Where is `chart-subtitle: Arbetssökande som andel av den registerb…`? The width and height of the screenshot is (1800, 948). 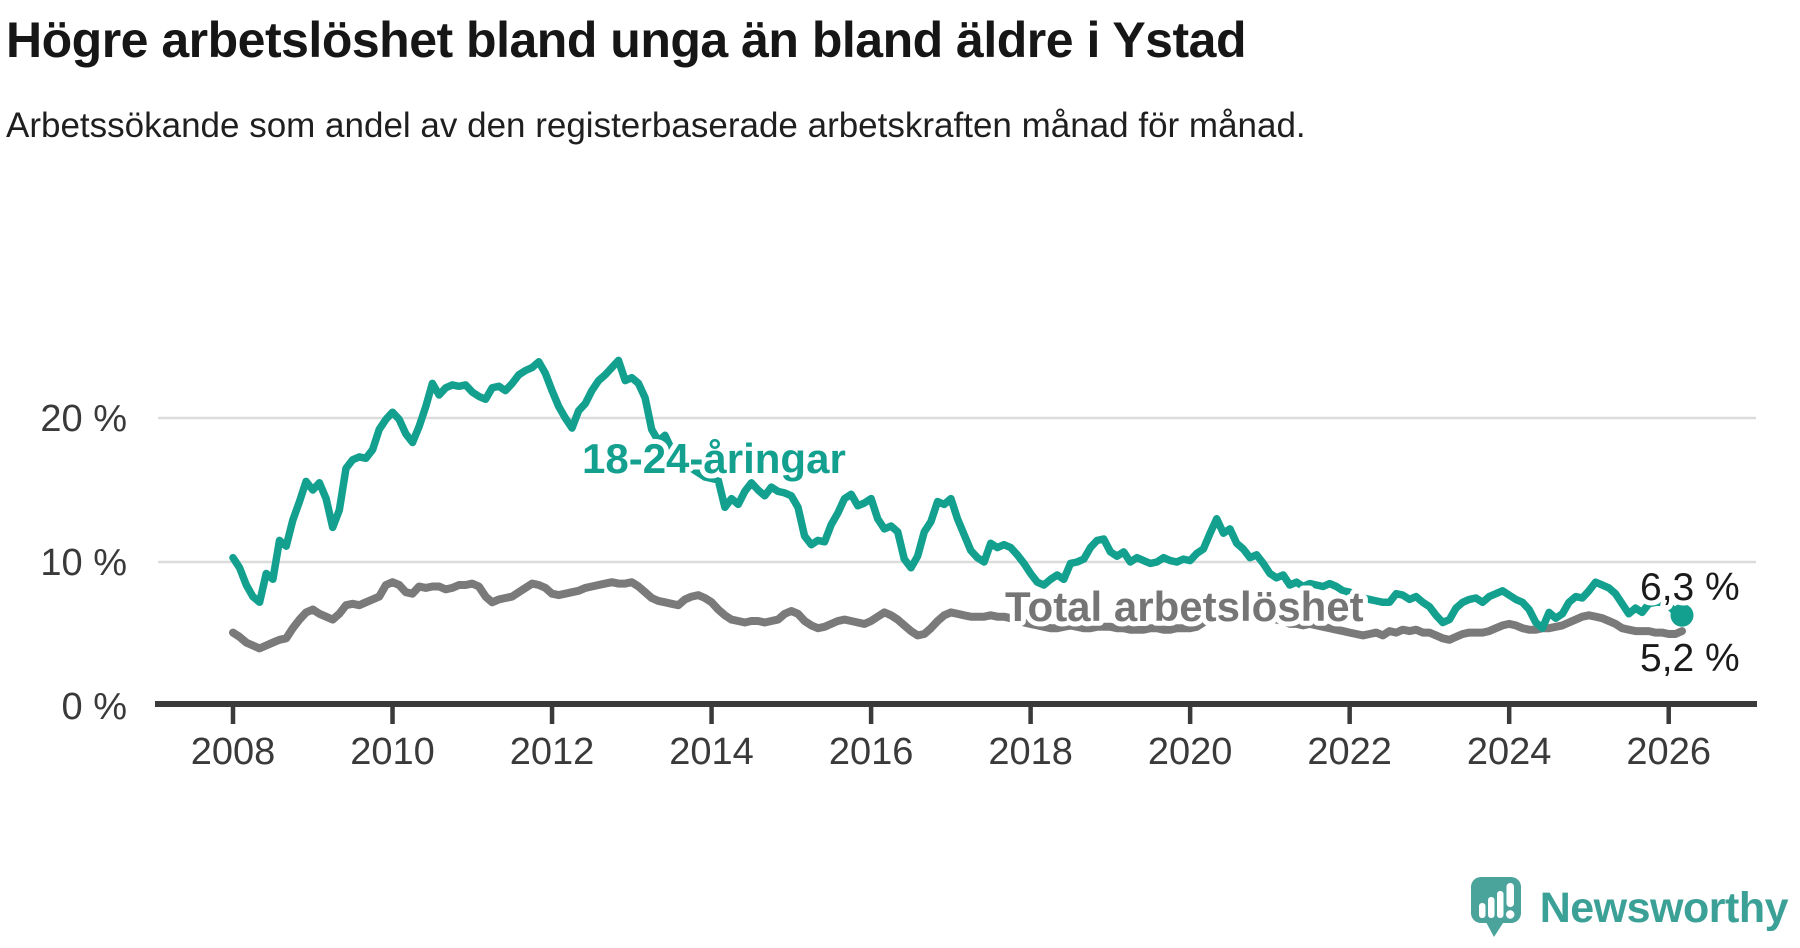 chart-subtitle: Arbetssökande som andel av den registerb… is located at coordinates (656, 125).